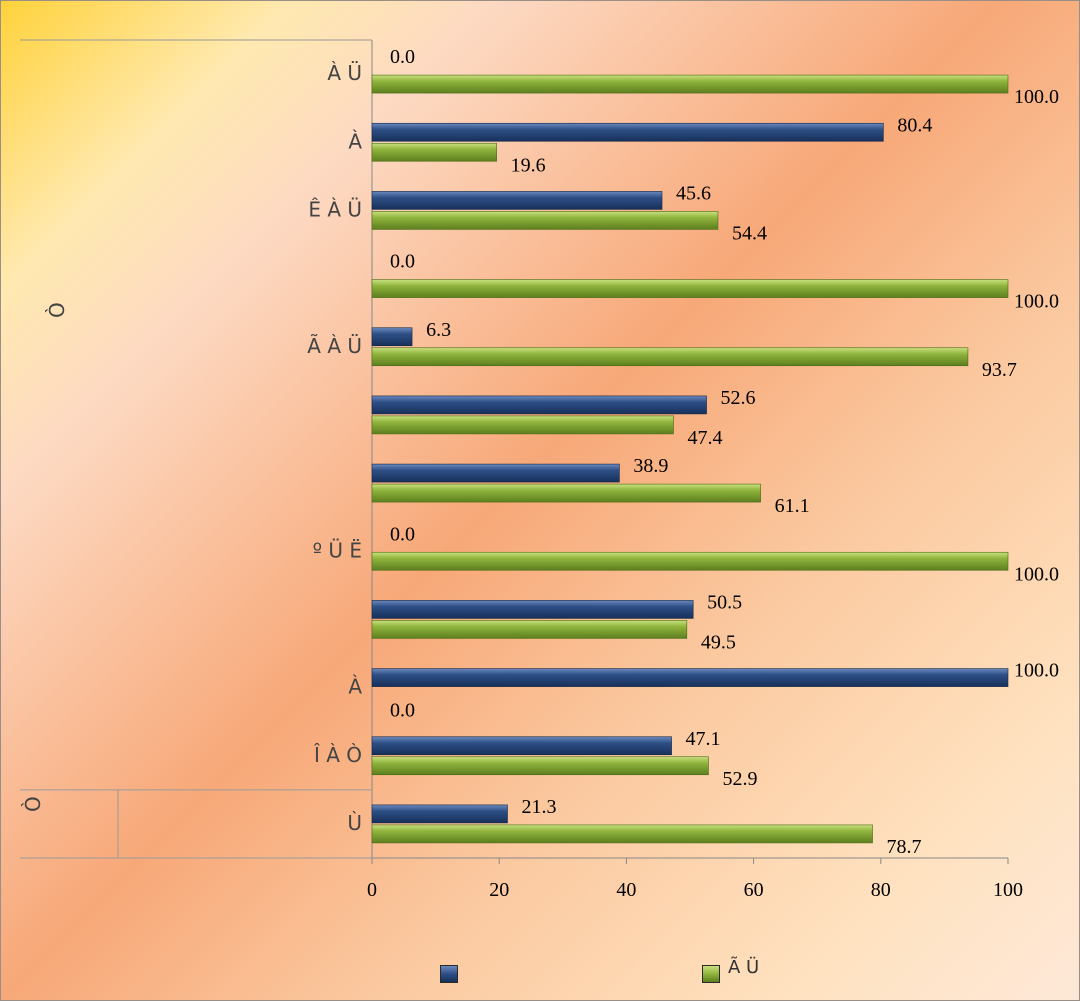 This screenshot has height=1001, width=1080. Describe the element at coordinates (670, 970) in the screenshot. I see `legend: Ã Ü` at that location.